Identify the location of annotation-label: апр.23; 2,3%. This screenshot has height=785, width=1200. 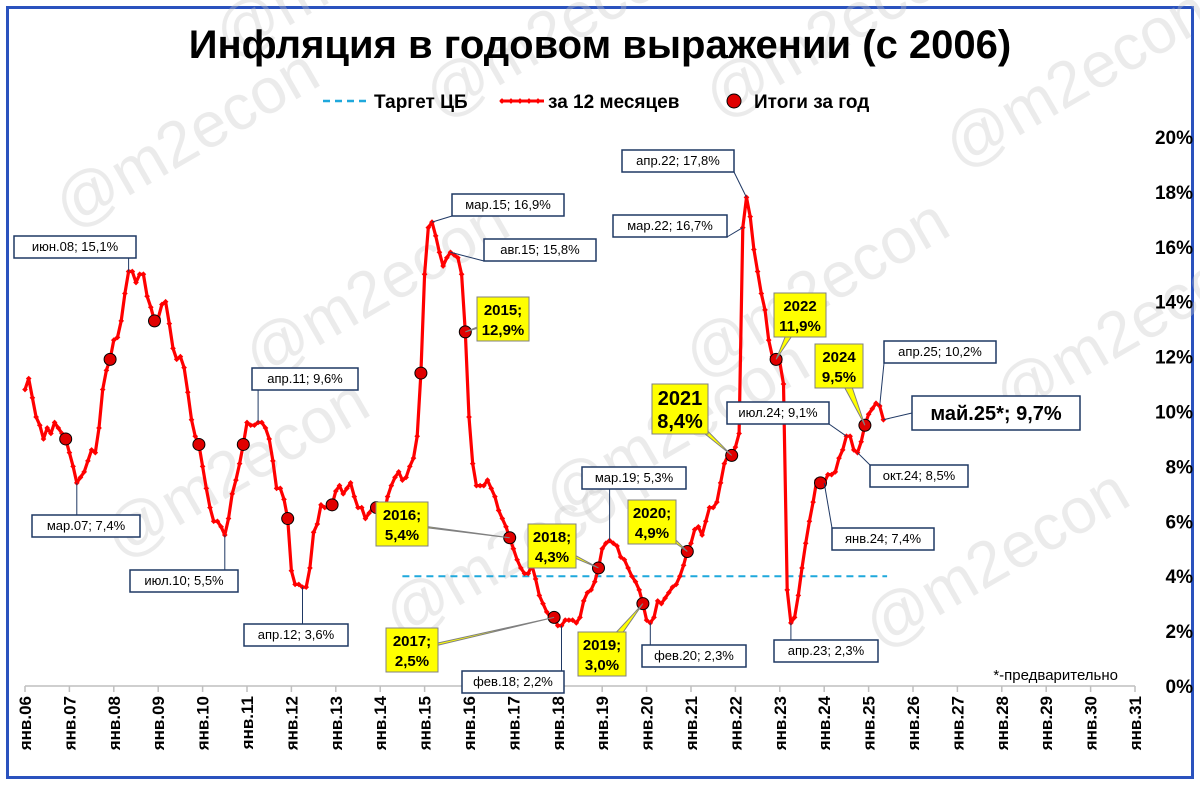
(826, 650).